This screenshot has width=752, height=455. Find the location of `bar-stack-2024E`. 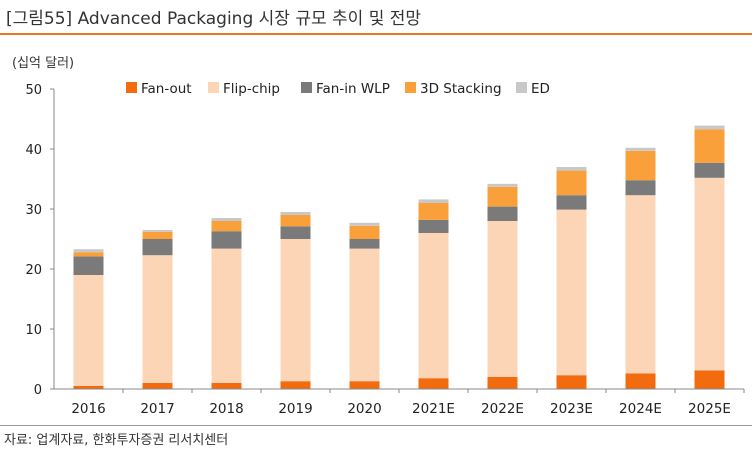

bar-stack-2024E is located at coordinates (640, 268).